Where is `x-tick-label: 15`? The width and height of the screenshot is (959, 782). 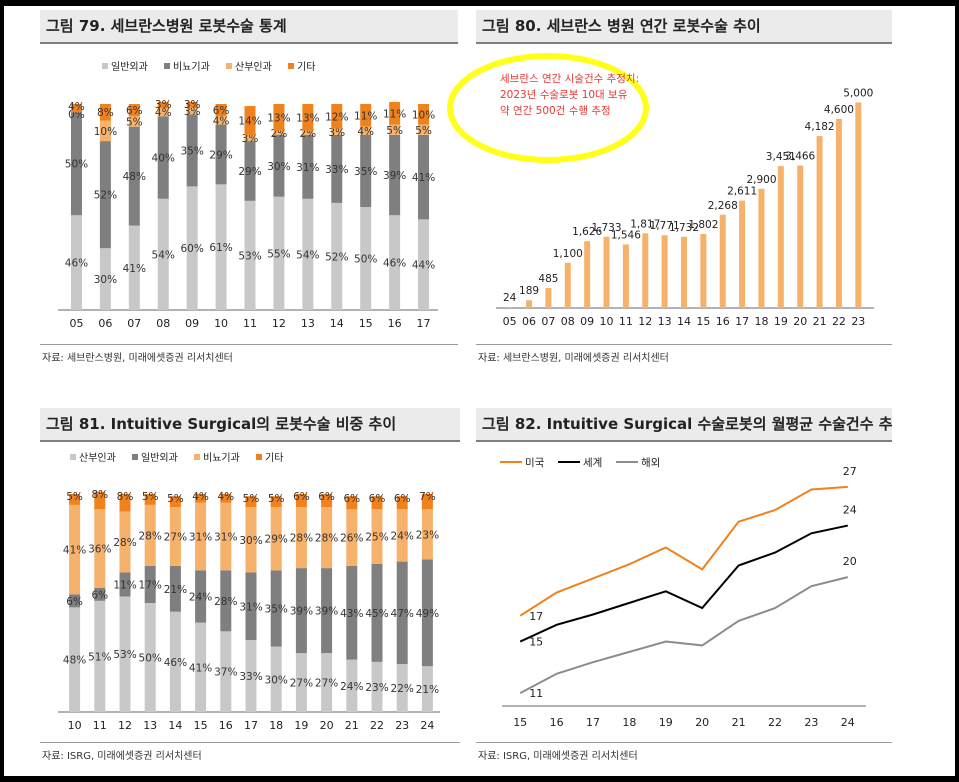 x-tick-label: 15 is located at coordinates (201, 725).